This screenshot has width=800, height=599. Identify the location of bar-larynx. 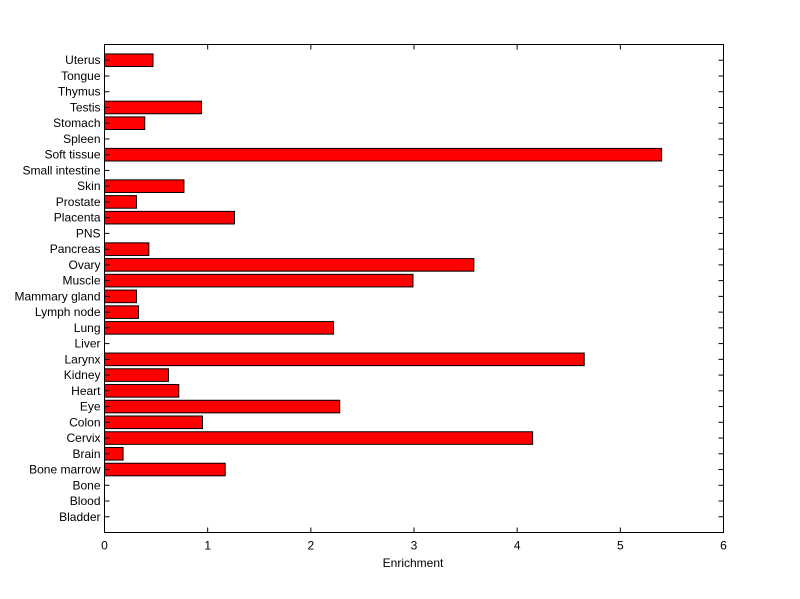
(344, 359).